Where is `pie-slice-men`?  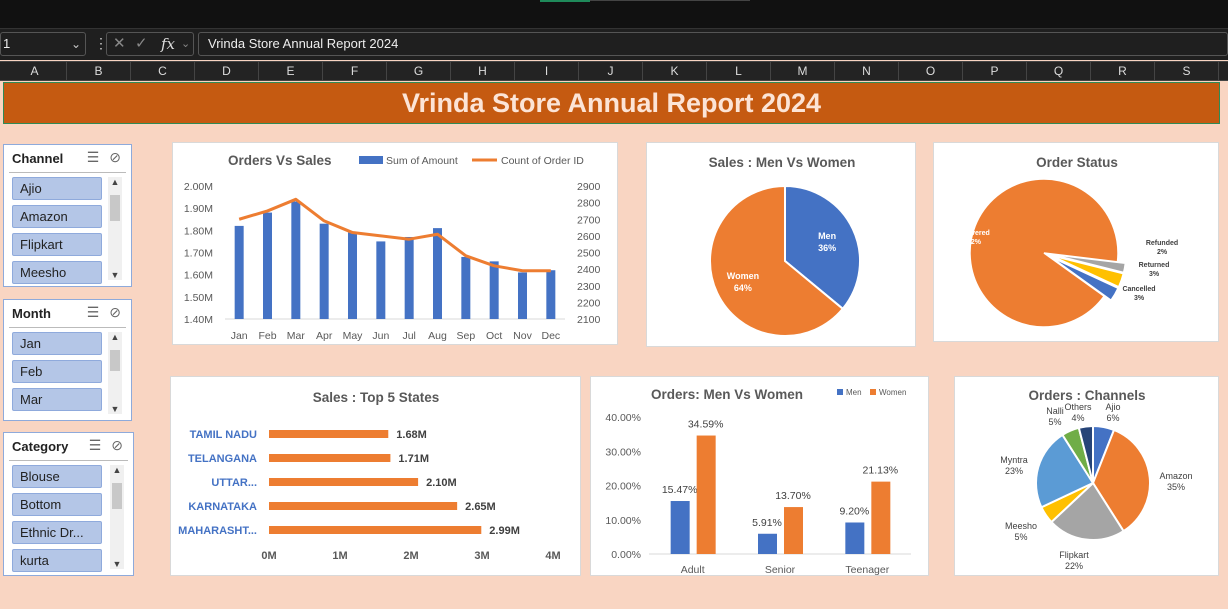
pie-slice-men is located at coordinates (822, 247).